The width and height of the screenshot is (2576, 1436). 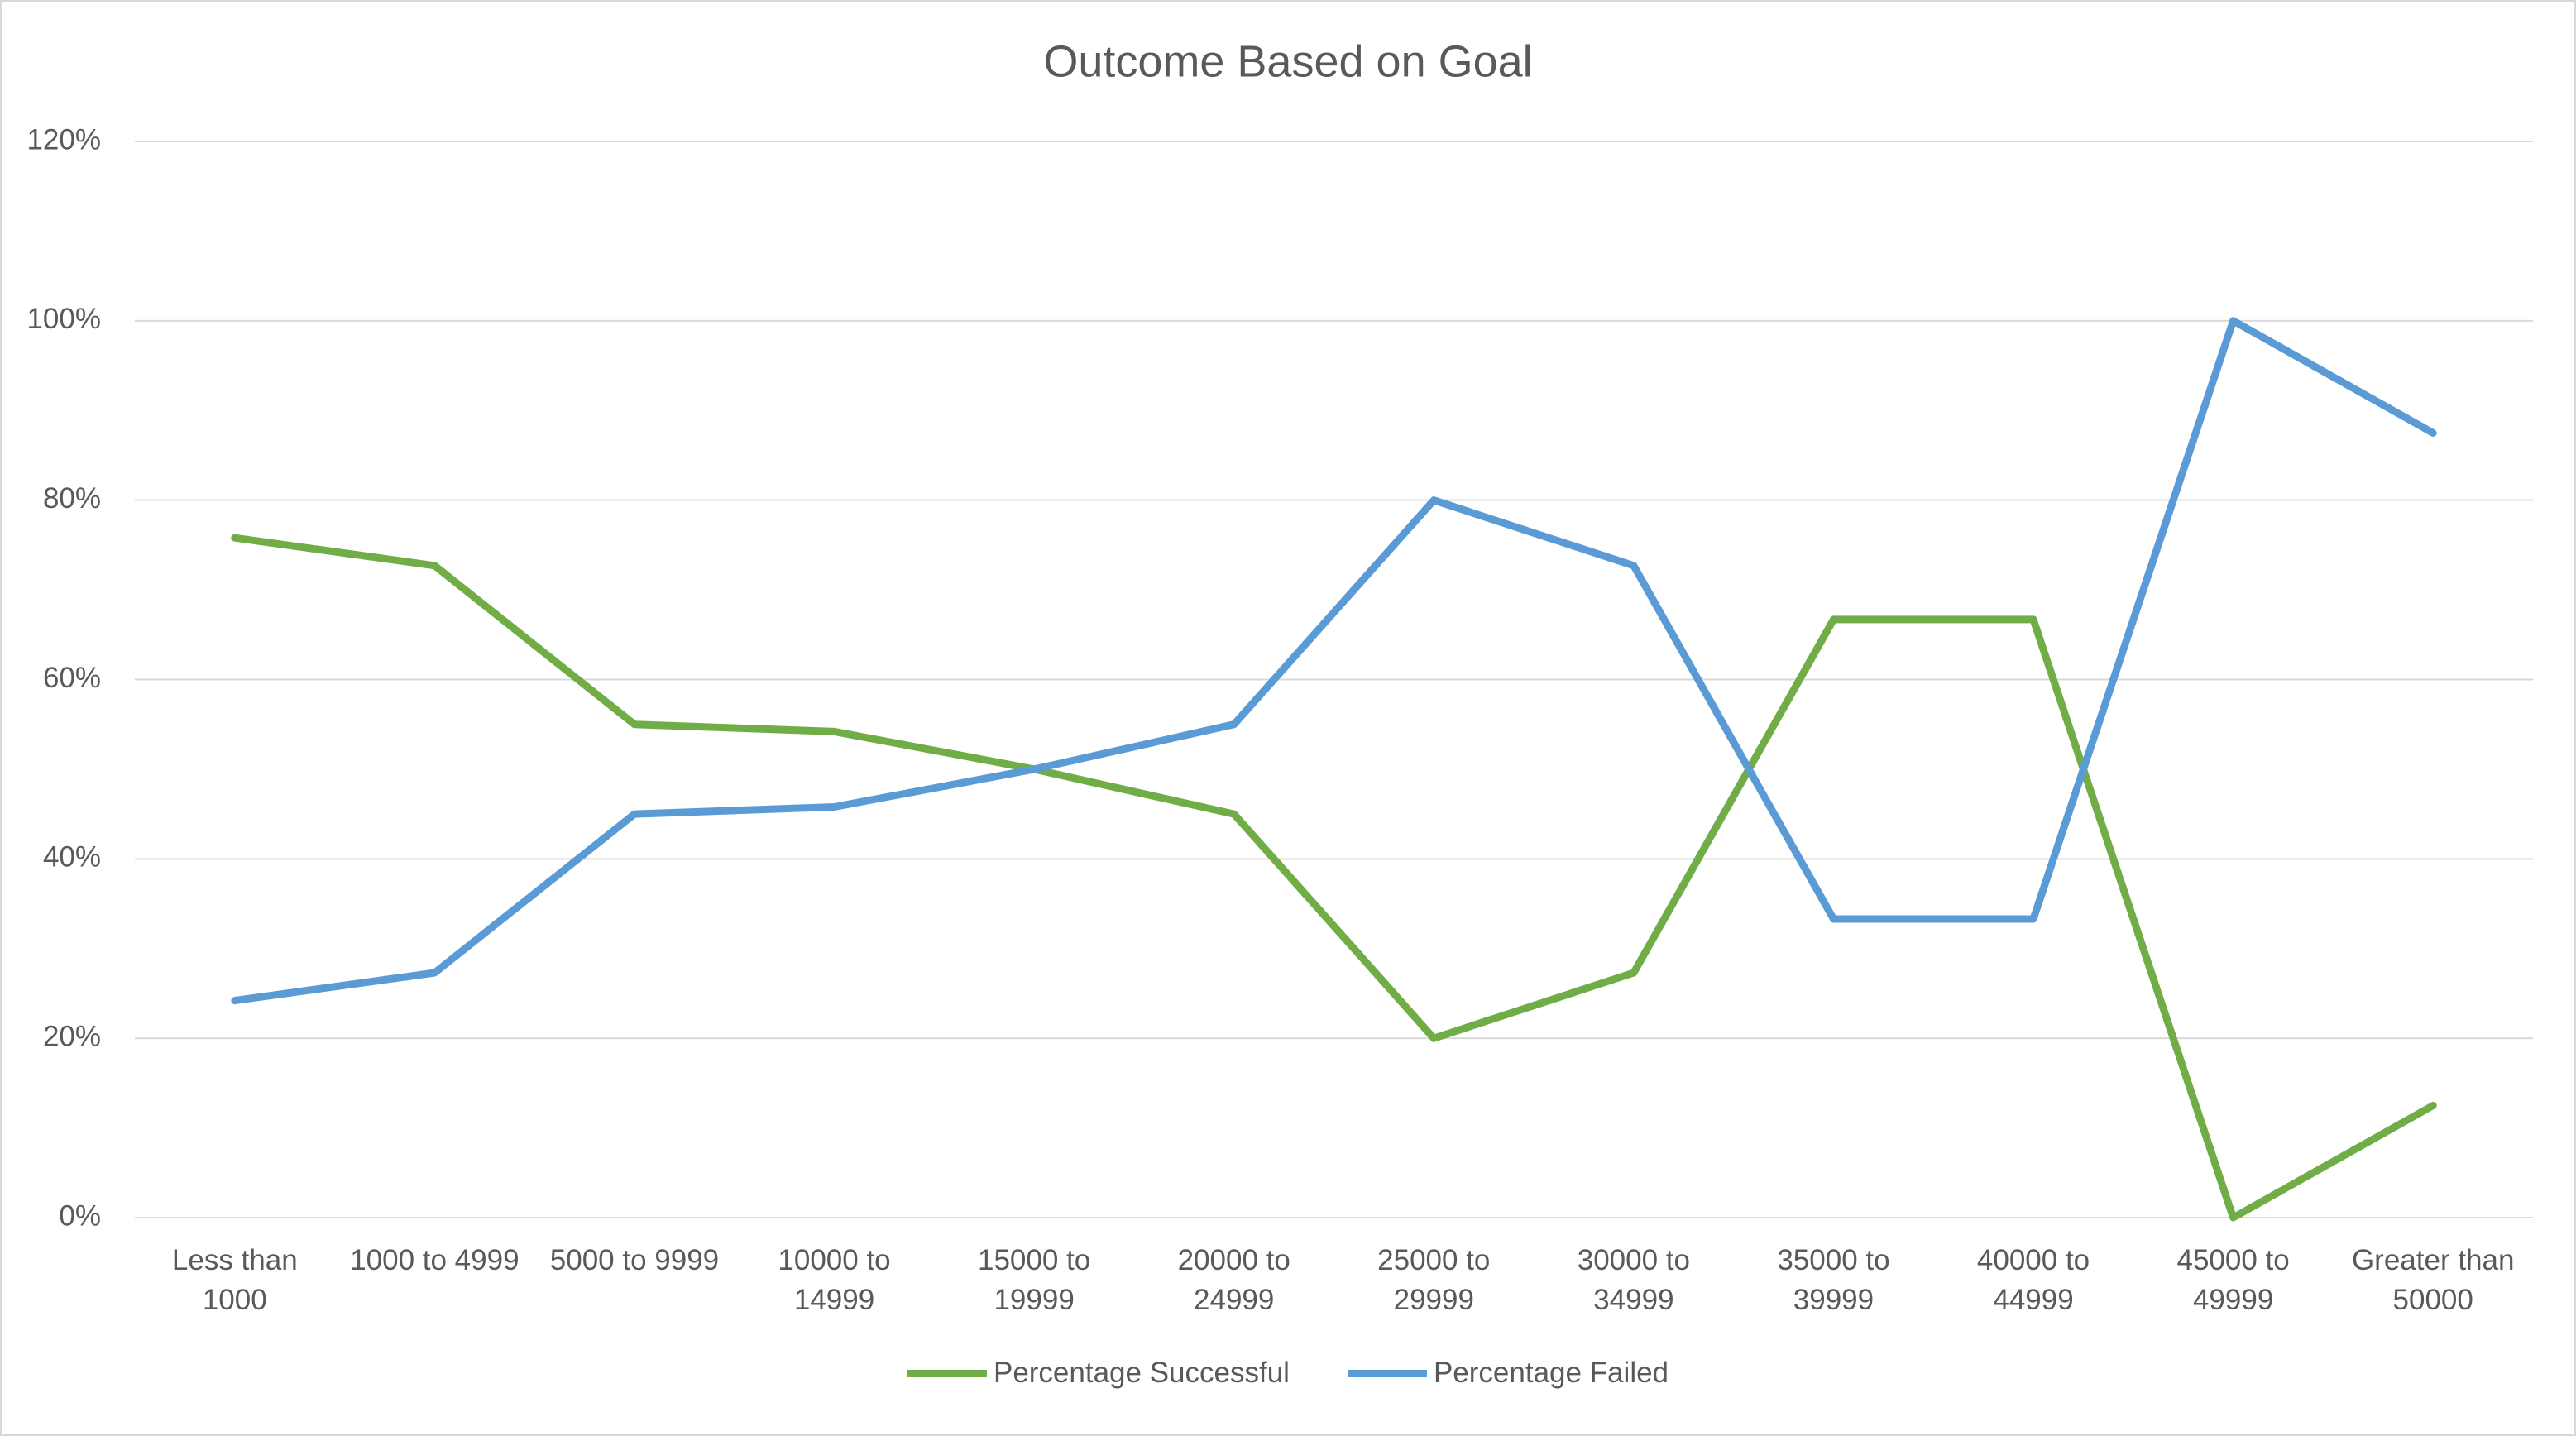 What do you see at coordinates (835, 1280) in the screenshot?
I see `x-tick-label: 10000 to 14999` at bounding box center [835, 1280].